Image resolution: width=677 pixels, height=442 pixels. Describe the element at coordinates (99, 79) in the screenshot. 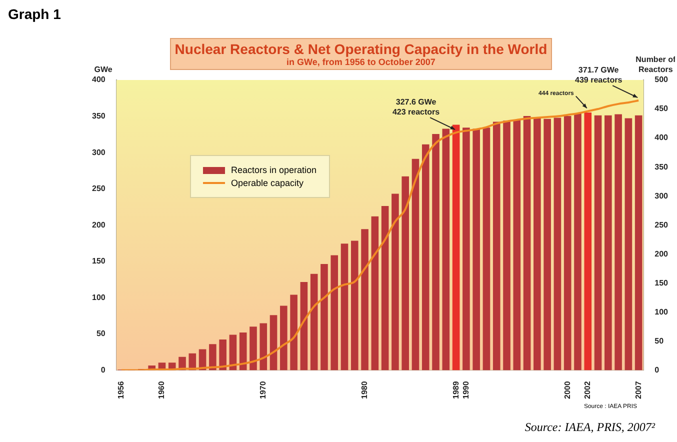

I see `y-tick-label: 400` at that location.